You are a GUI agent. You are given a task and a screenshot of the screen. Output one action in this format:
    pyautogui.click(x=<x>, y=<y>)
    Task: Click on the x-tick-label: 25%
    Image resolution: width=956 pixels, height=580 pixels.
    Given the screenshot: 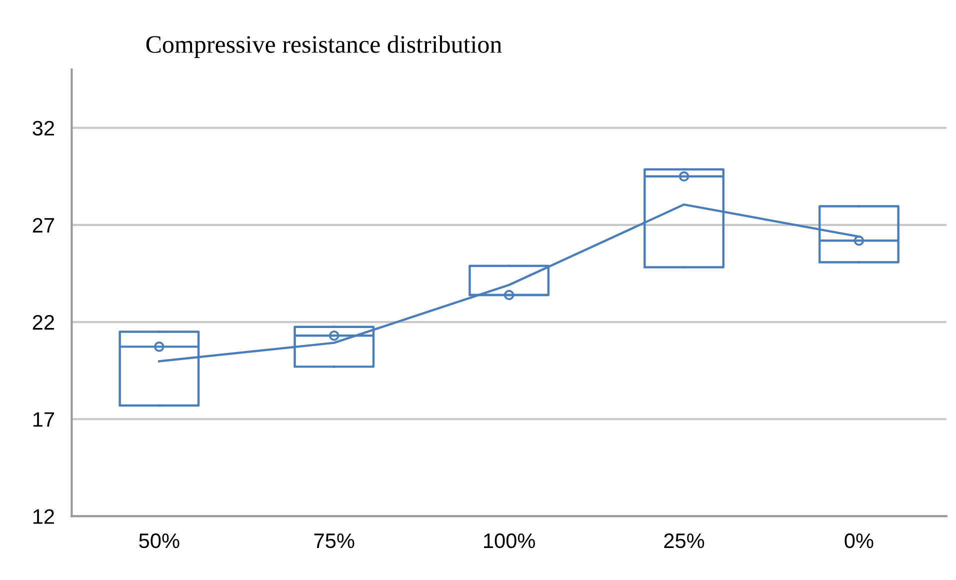 What is the action you would take?
    pyautogui.click(x=684, y=540)
    